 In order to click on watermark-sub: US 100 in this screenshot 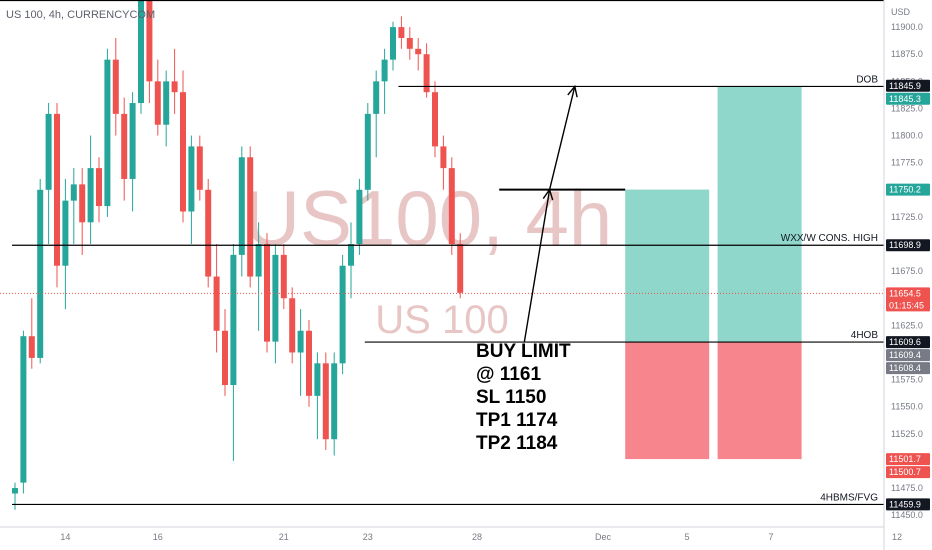, I will do `click(441, 320)`.